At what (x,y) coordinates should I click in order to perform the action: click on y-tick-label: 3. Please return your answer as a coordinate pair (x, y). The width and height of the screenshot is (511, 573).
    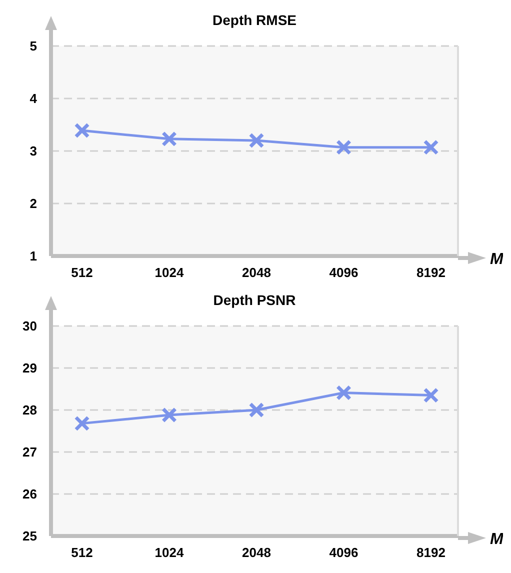
    Looking at the image, I should click on (33, 151).